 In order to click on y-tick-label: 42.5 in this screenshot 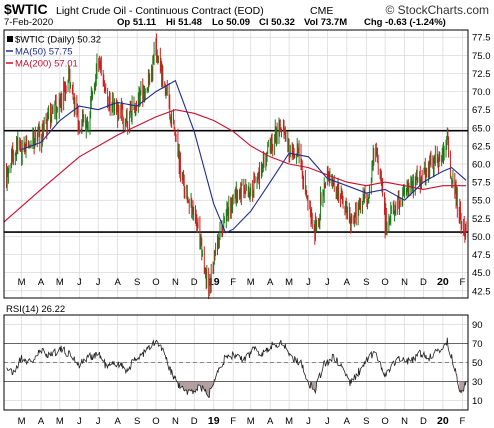, I will do `click(481, 291)`.